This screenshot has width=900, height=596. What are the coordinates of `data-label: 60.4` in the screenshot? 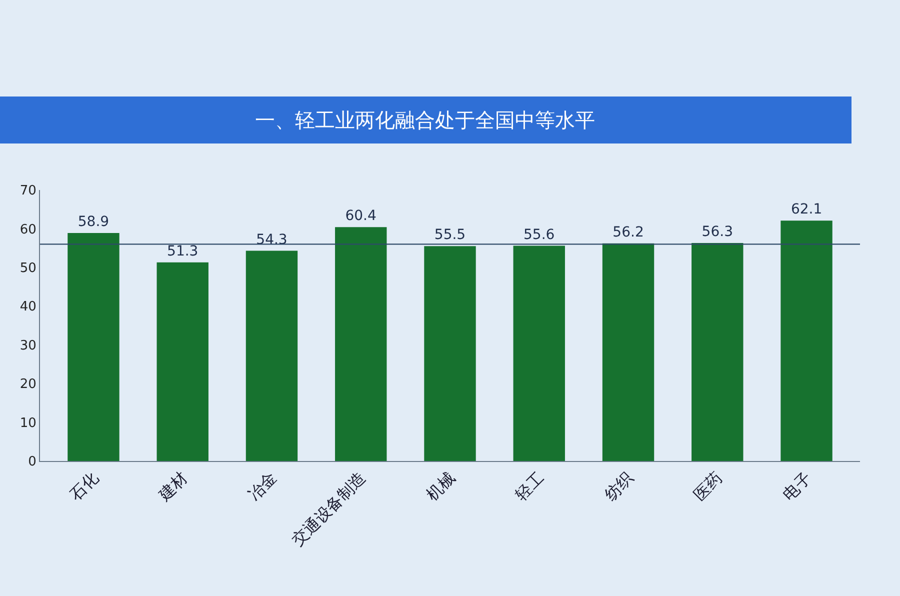 It's located at (360, 216).